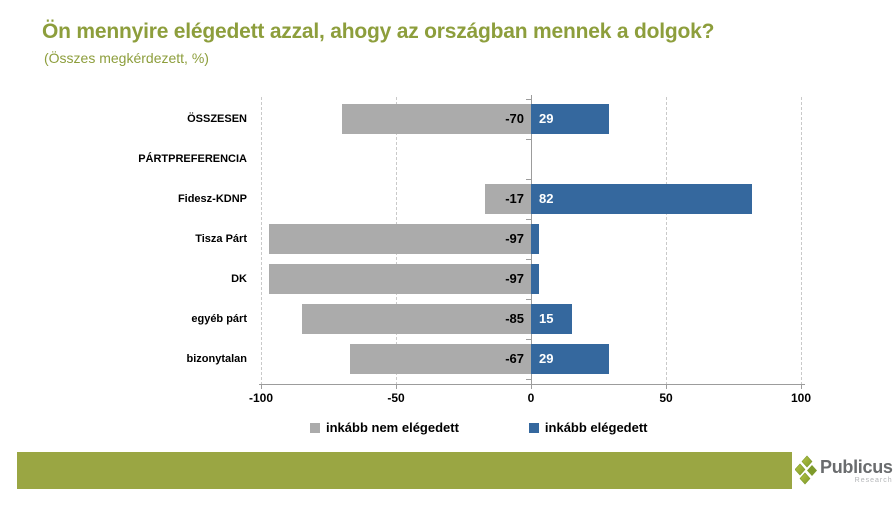  What do you see at coordinates (416, 319) in the screenshot?
I see `bar-negative: -85` at bounding box center [416, 319].